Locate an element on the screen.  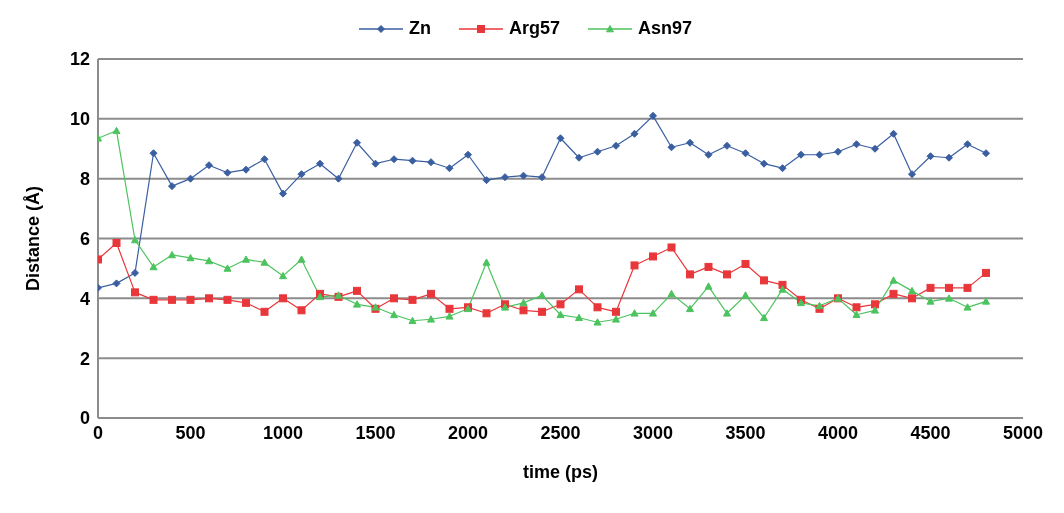
x-tick-label: 0 is located at coordinates (98, 432).